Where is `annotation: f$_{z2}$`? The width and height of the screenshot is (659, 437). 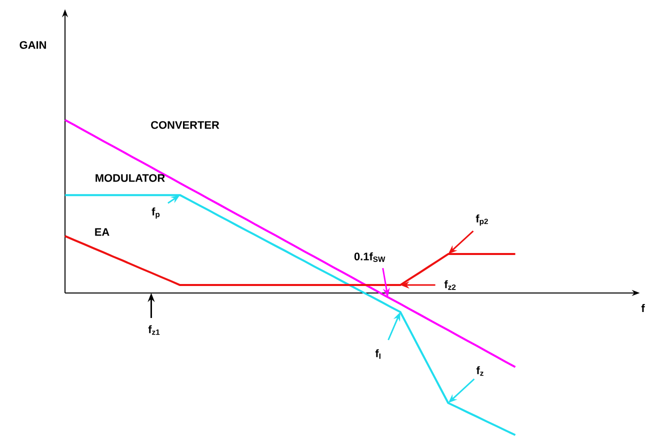 annotation: f$_{z2}$ is located at coordinates (450, 285).